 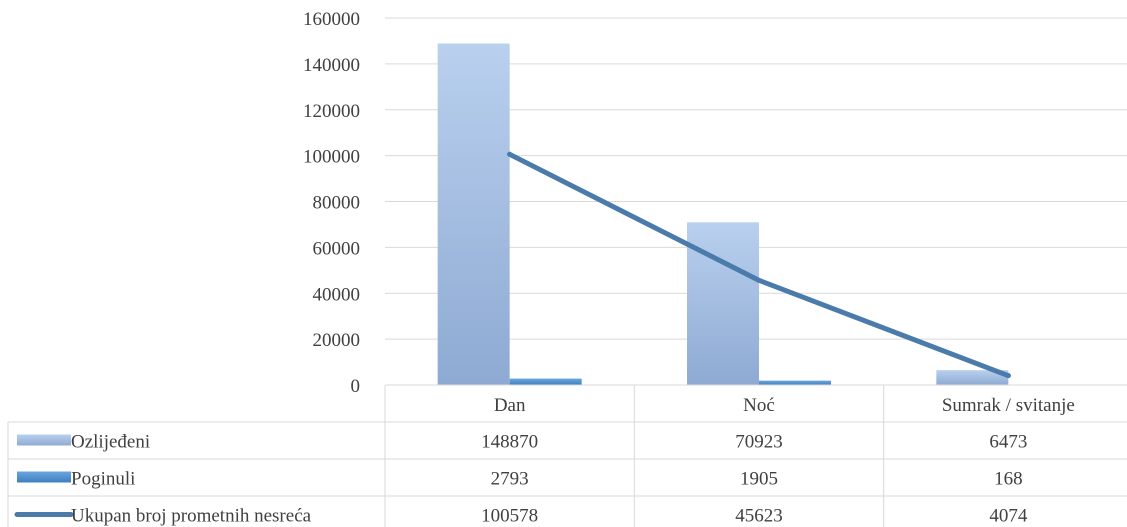 I want to click on data-label: 100578, so click(x=509, y=516).